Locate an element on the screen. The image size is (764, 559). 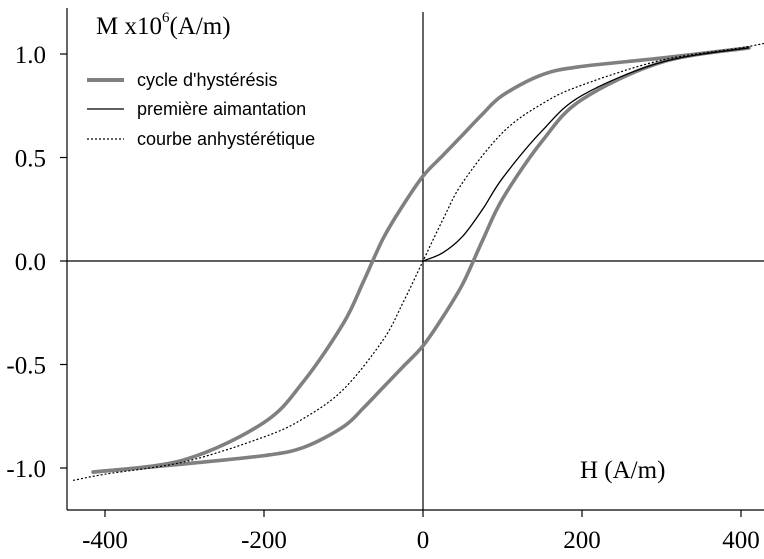
legend-label-first: première aimantation is located at coordinates (221, 109).